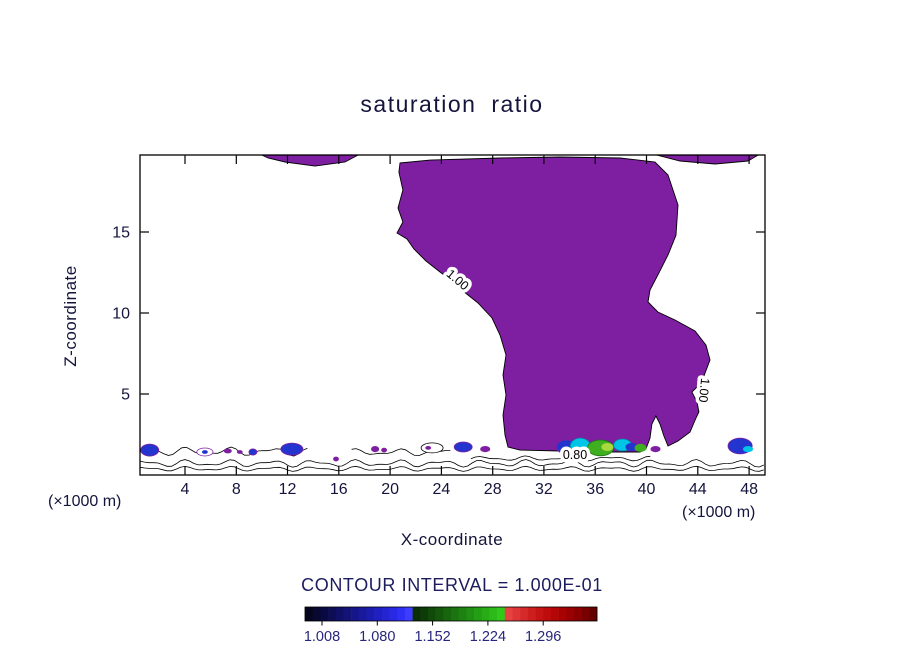 This screenshot has width=904, height=654. What do you see at coordinates (493, 489) in the screenshot?
I see `x-tick-label: 28` at bounding box center [493, 489].